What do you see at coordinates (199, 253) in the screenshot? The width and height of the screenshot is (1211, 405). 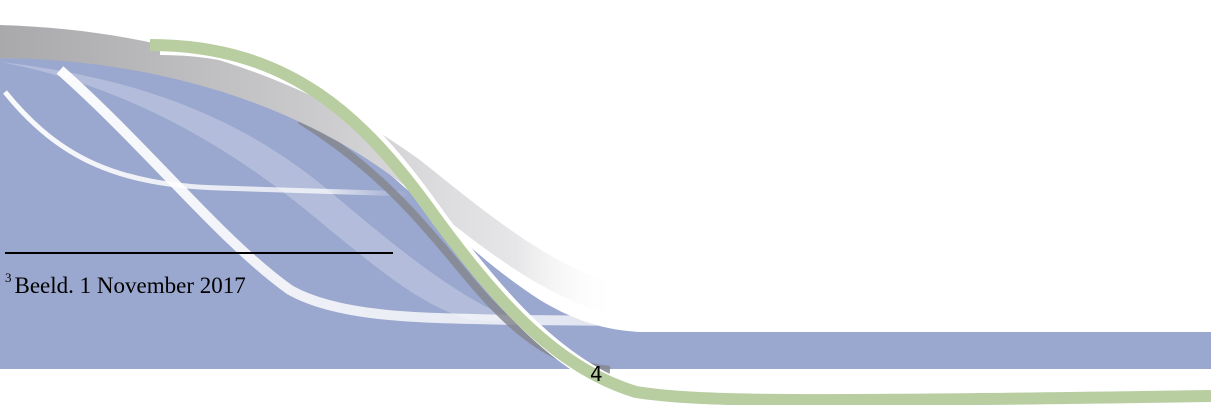 I see `footnote-separator` at bounding box center [199, 253].